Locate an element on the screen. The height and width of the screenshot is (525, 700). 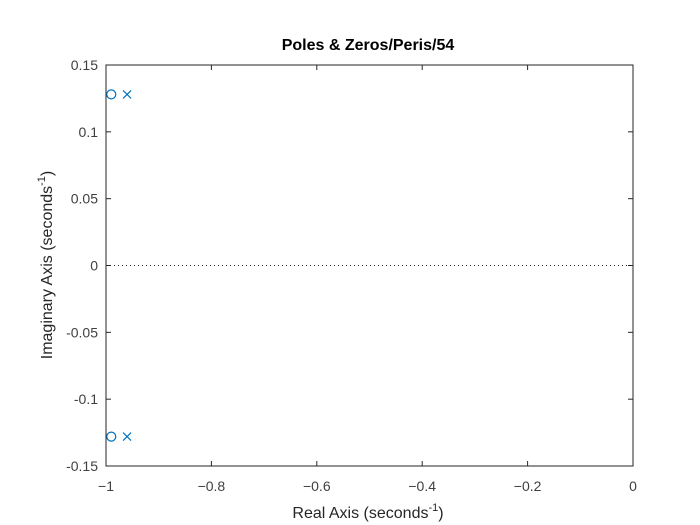
y-axis-label-text: Imaginary Axis (seconds is located at coordinates (47, 272).